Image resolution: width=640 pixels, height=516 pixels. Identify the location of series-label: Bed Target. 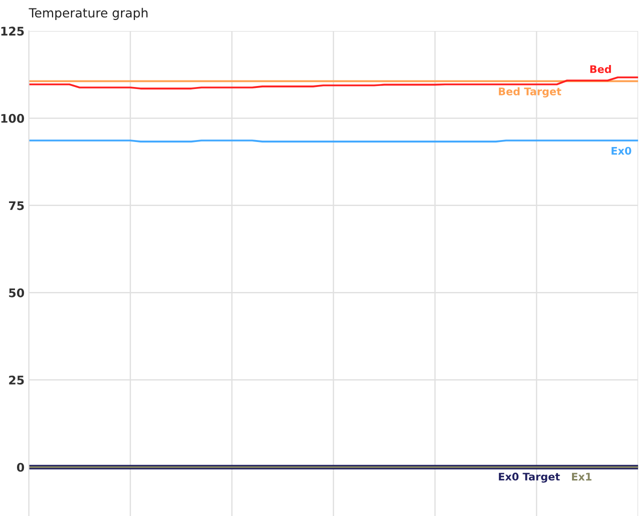
(530, 92).